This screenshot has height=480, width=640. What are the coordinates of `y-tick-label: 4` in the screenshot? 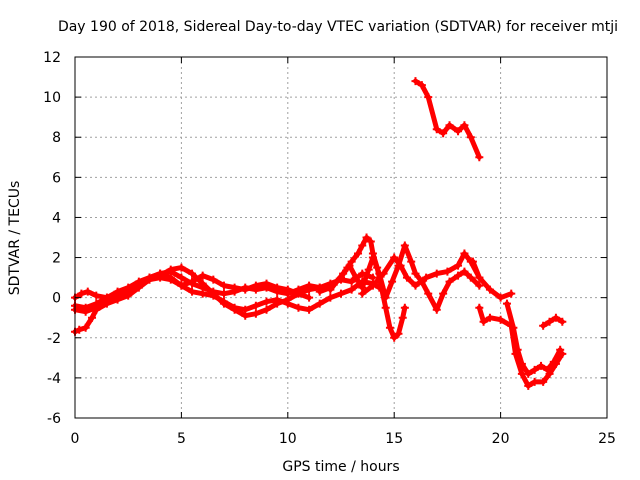 It's located at (56, 218).